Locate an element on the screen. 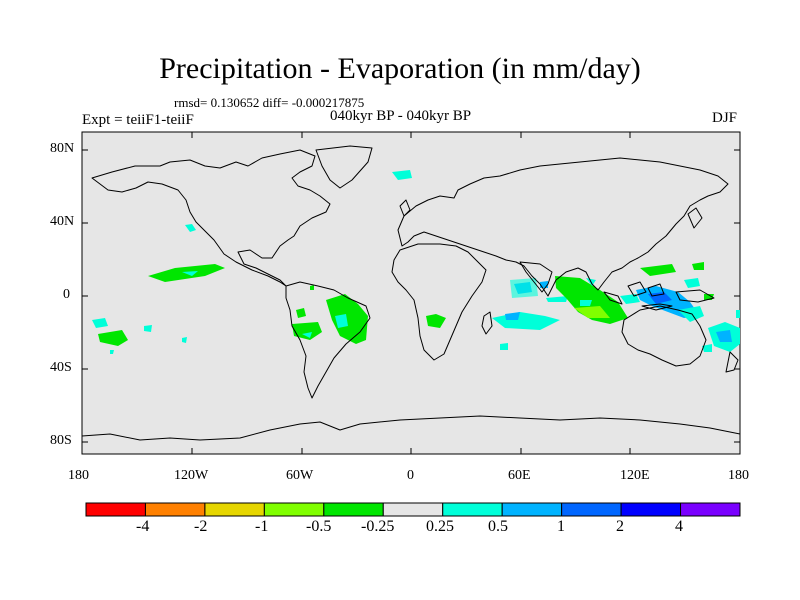 The height and width of the screenshot is (600, 800). season-label: DJF is located at coordinates (725, 118).